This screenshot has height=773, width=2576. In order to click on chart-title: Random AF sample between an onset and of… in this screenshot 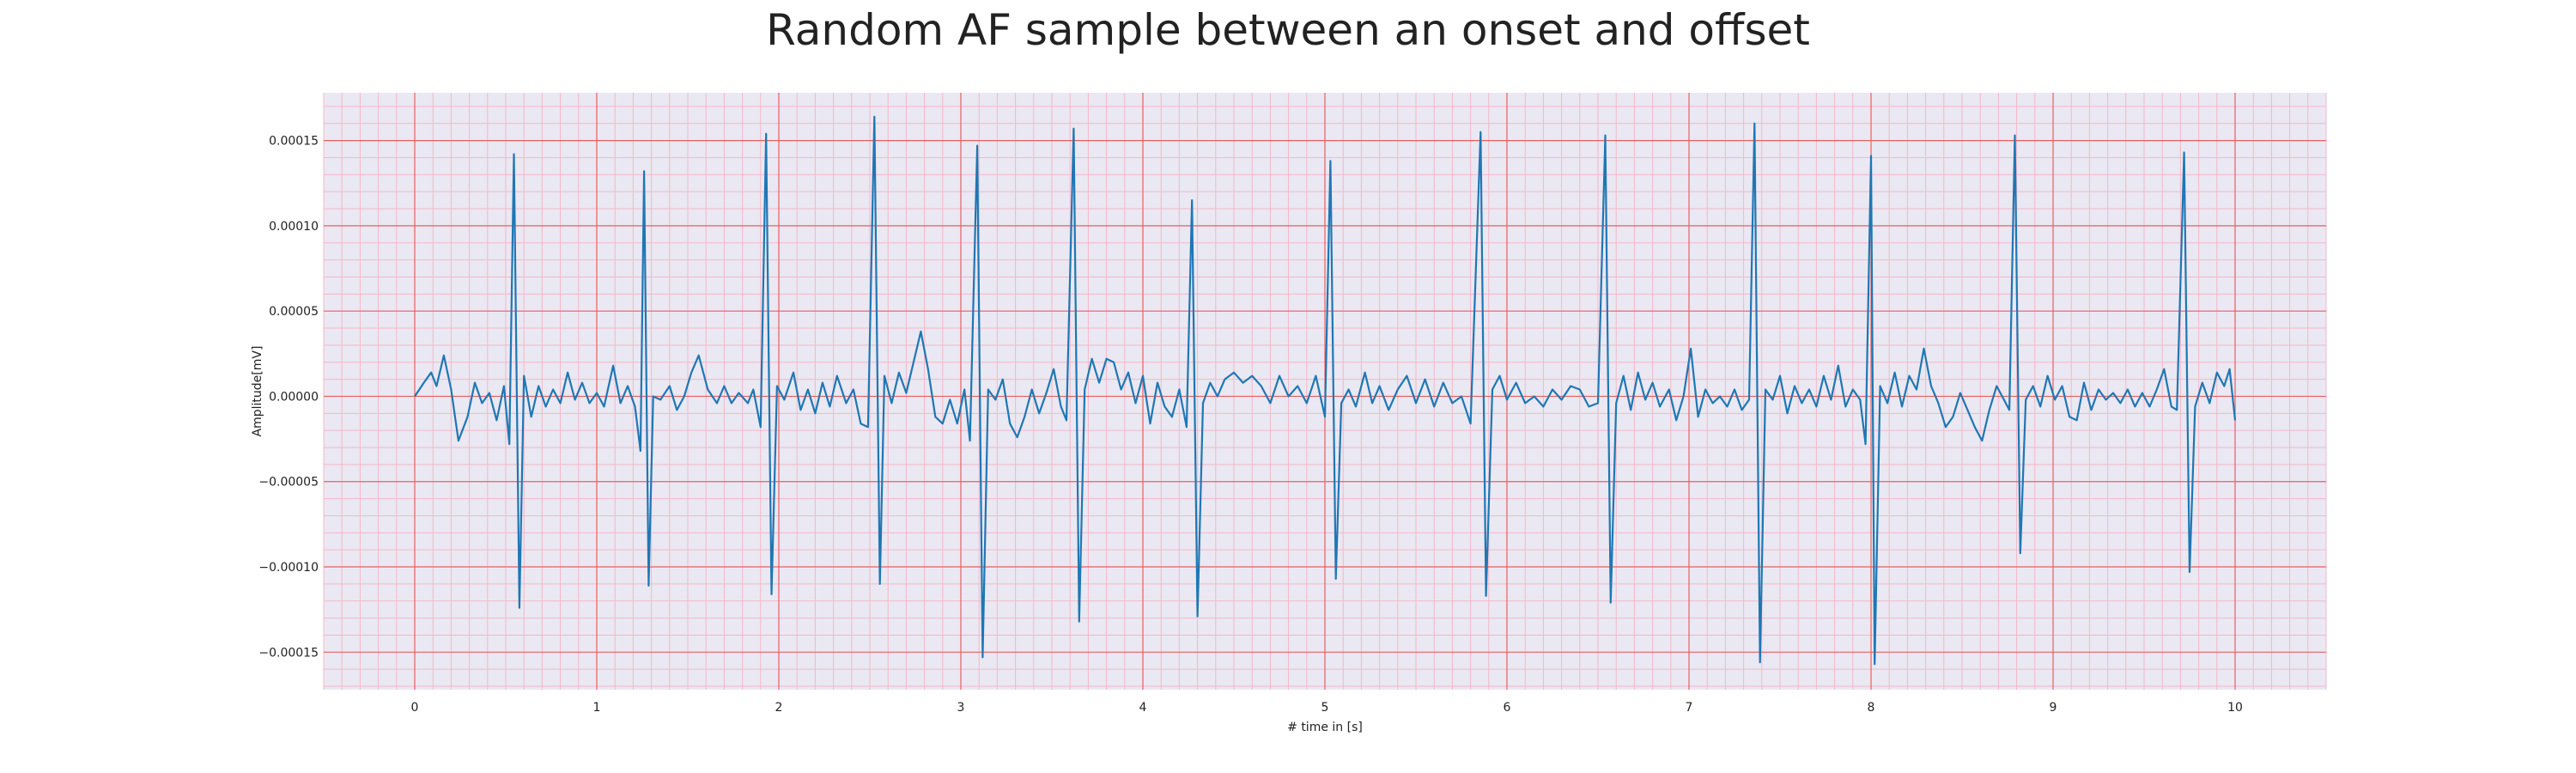, I will do `click(1288, 30)`.